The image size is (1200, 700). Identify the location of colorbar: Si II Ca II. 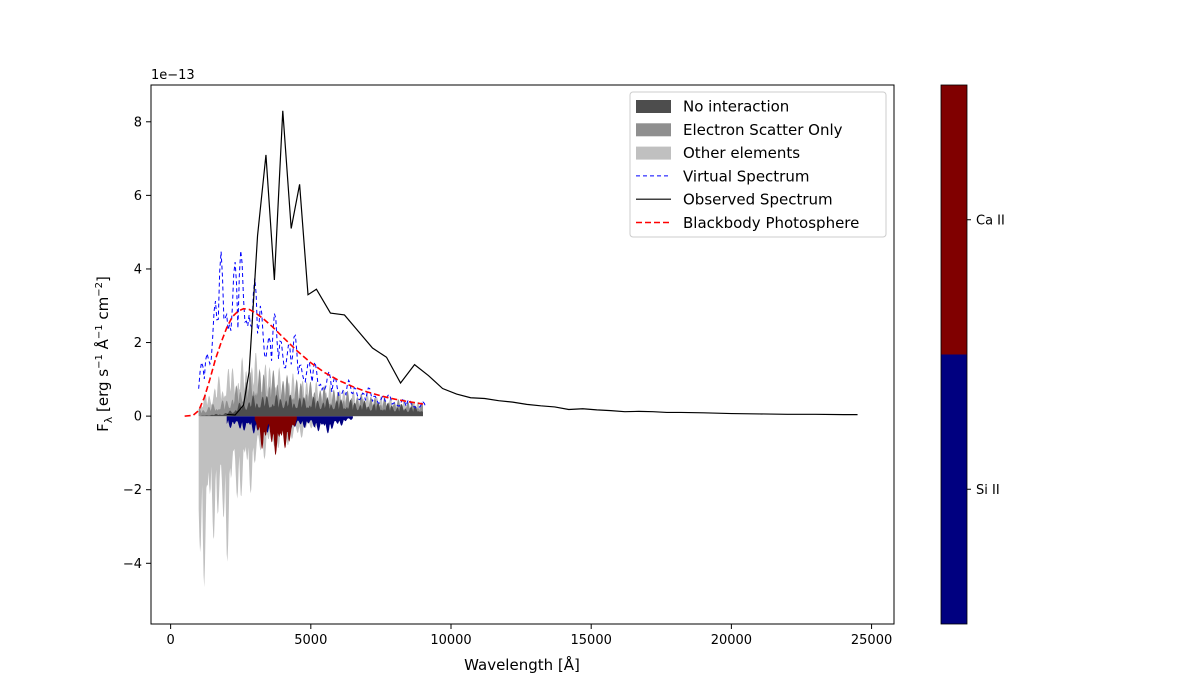
(972, 354).